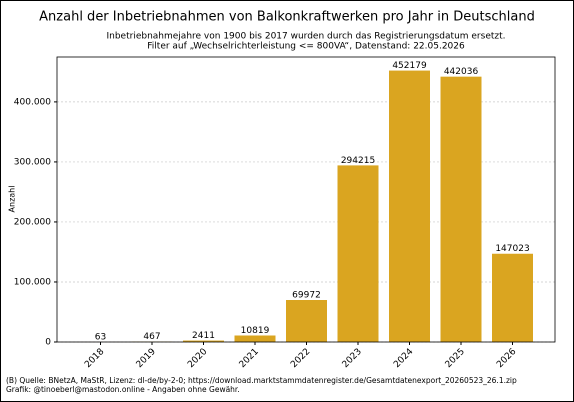 The image size is (574, 402). I want to click on y-tick-label: 200.000, so click(32, 222).